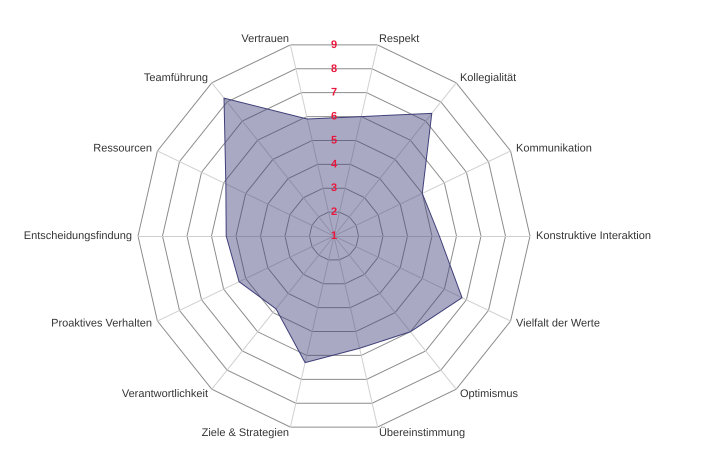 The width and height of the screenshot is (724, 450). What do you see at coordinates (399, 39) in the screenshot?
I see `spoke-label: Respekt` at bounding box center [399, 39].